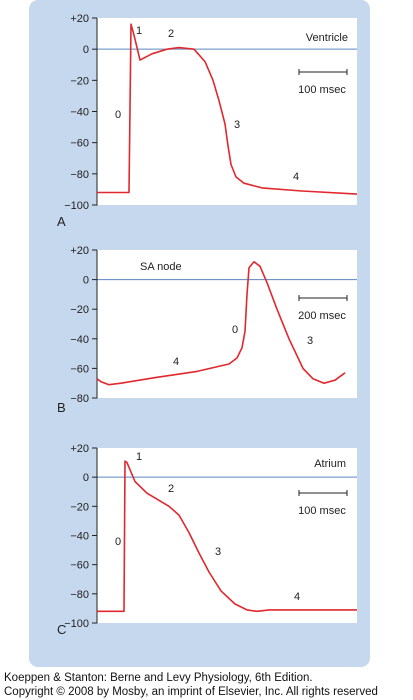 This screenshot has height=700, width=413. Describe the element at coordinates (86, 50) in the screenshot. I see `ventricle-y-tick-label: 0` at that location.